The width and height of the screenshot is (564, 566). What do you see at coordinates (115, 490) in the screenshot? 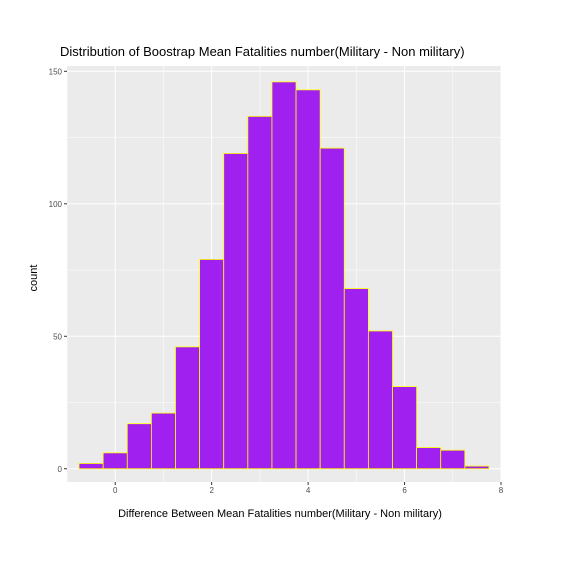
I see `x-tick-label: 0` at bounding box center [115, 490].